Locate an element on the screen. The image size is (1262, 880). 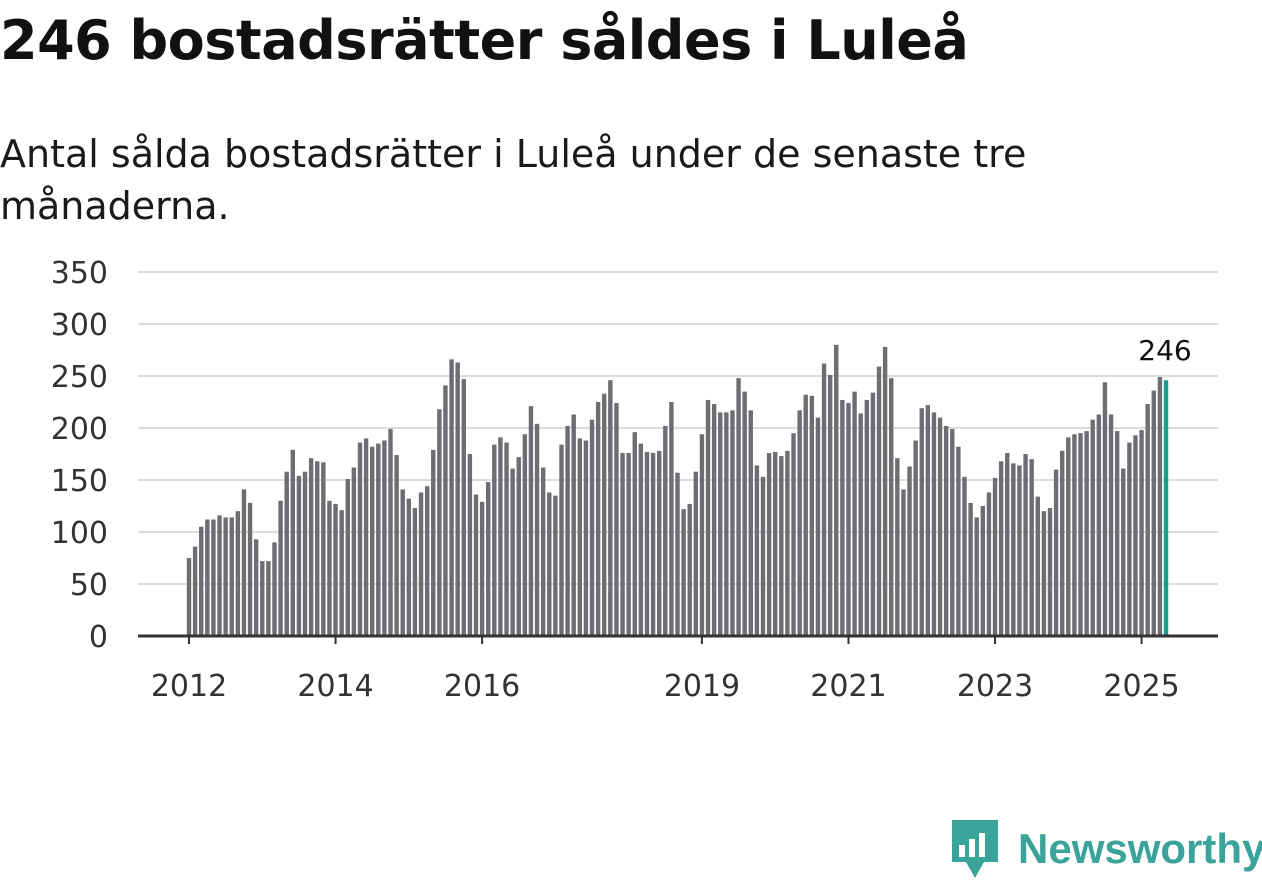
x-tick-label: 2016 is located at coordinates (482, 686).